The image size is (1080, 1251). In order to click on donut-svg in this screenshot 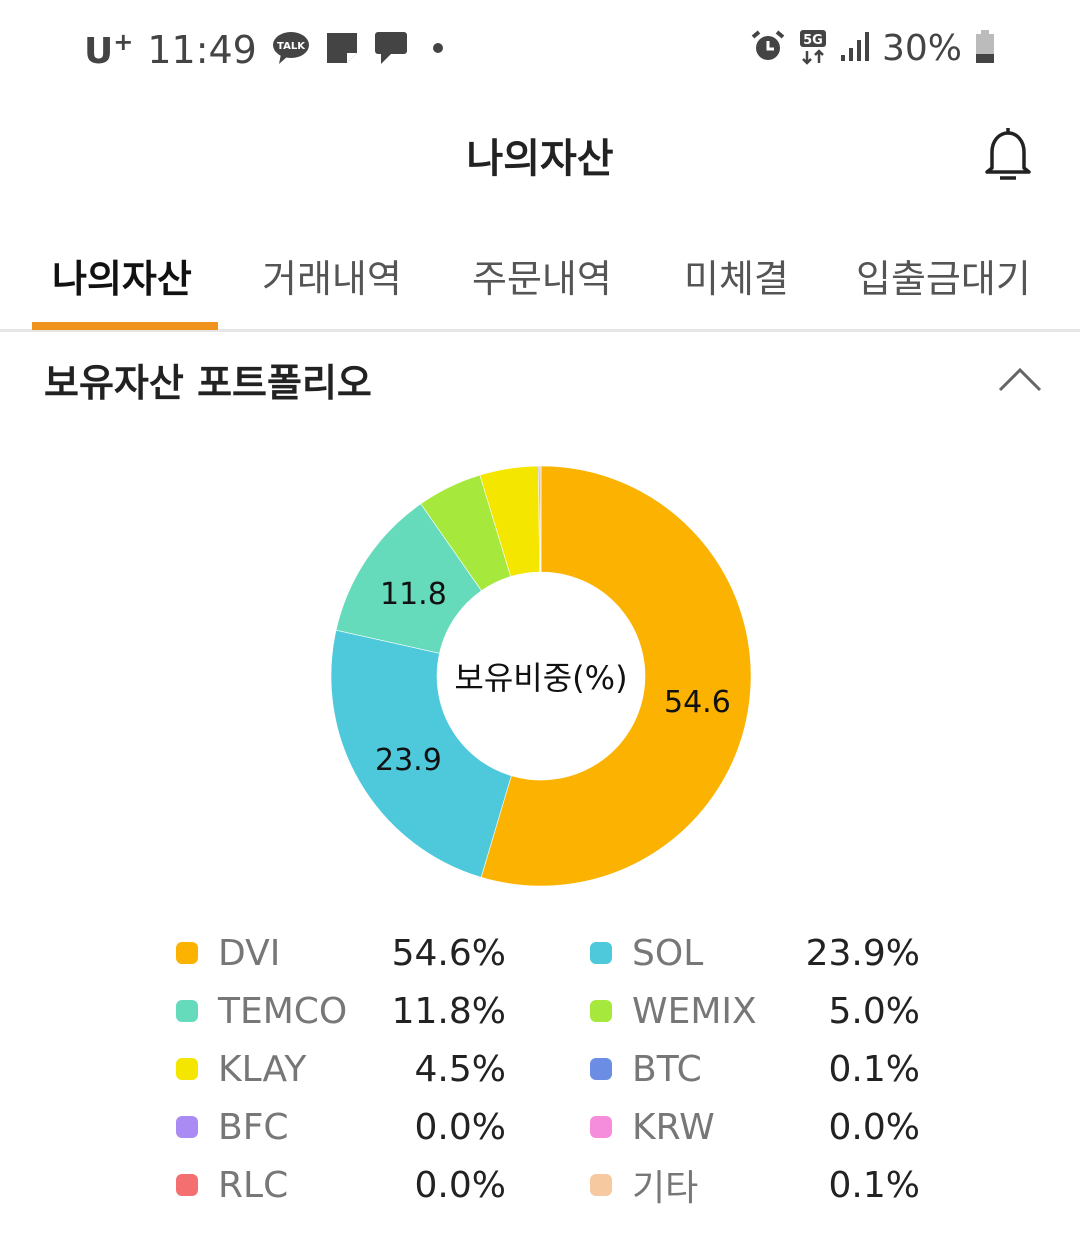, I will do `click(541, 676)`.